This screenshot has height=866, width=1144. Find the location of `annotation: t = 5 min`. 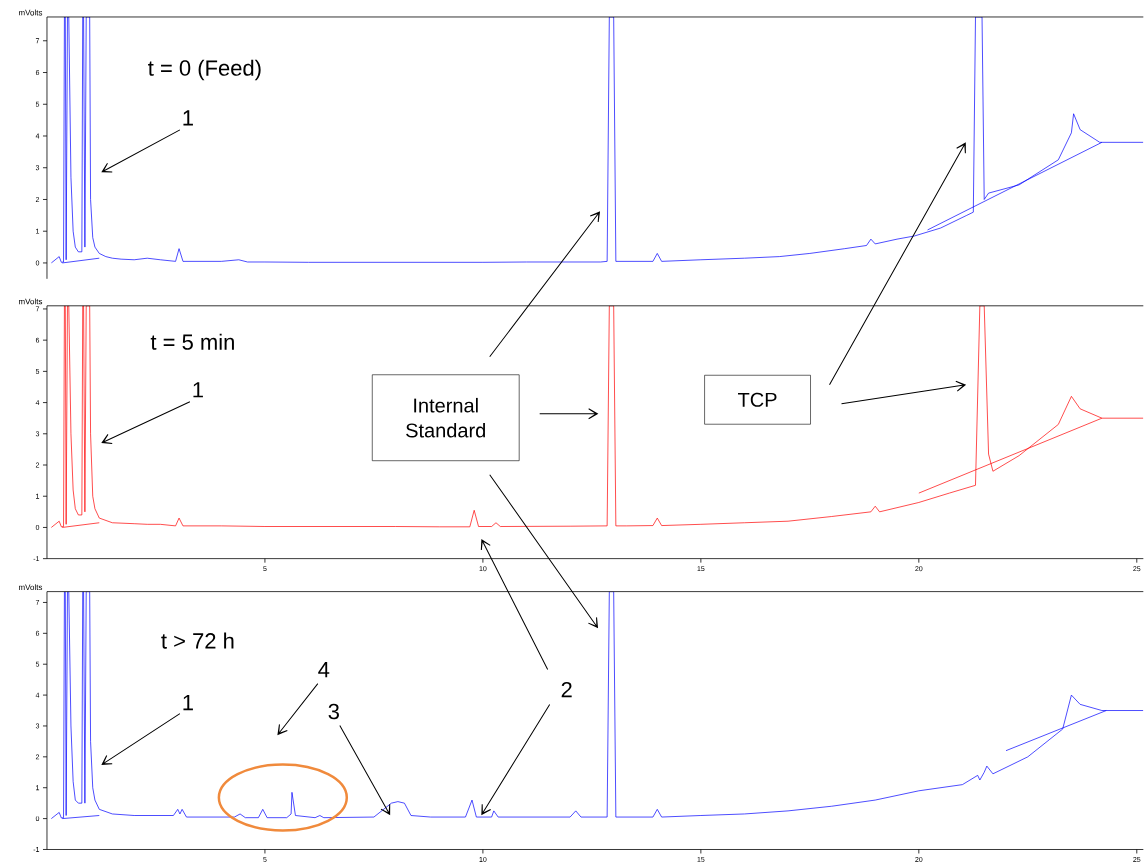

annotation: t = 5 min is located at coordinates (192, 341).